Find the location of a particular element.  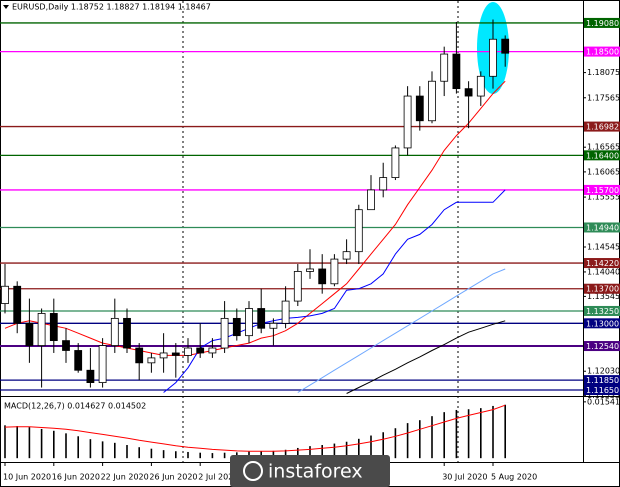

level-label: 1.14220 is located at coordinates (602, 263).